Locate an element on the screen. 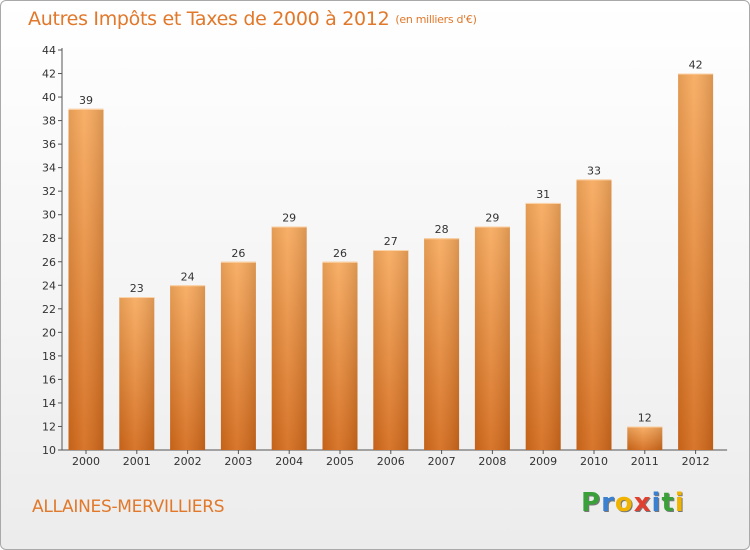  value-label-2002: 24 is located at coordinates (188, 276).